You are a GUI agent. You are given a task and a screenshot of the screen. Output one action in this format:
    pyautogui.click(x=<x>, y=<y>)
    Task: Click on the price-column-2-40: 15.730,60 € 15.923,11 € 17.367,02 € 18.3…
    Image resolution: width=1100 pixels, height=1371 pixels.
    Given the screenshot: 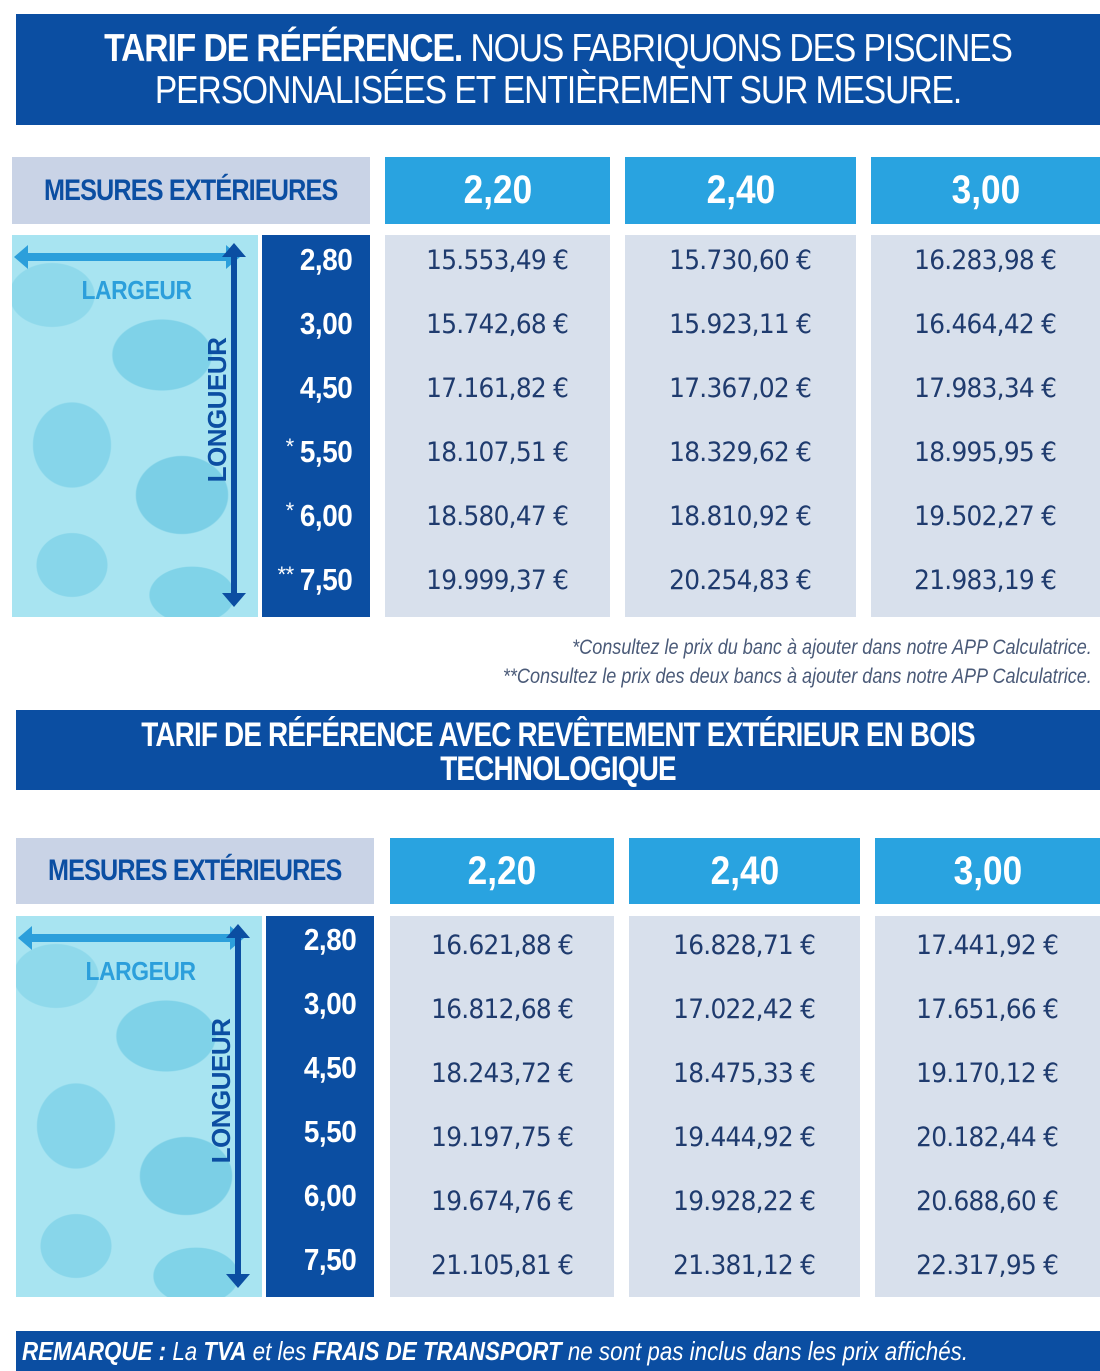 What is the action you would take?
    pyautogui.click(x=740, y=426)
    